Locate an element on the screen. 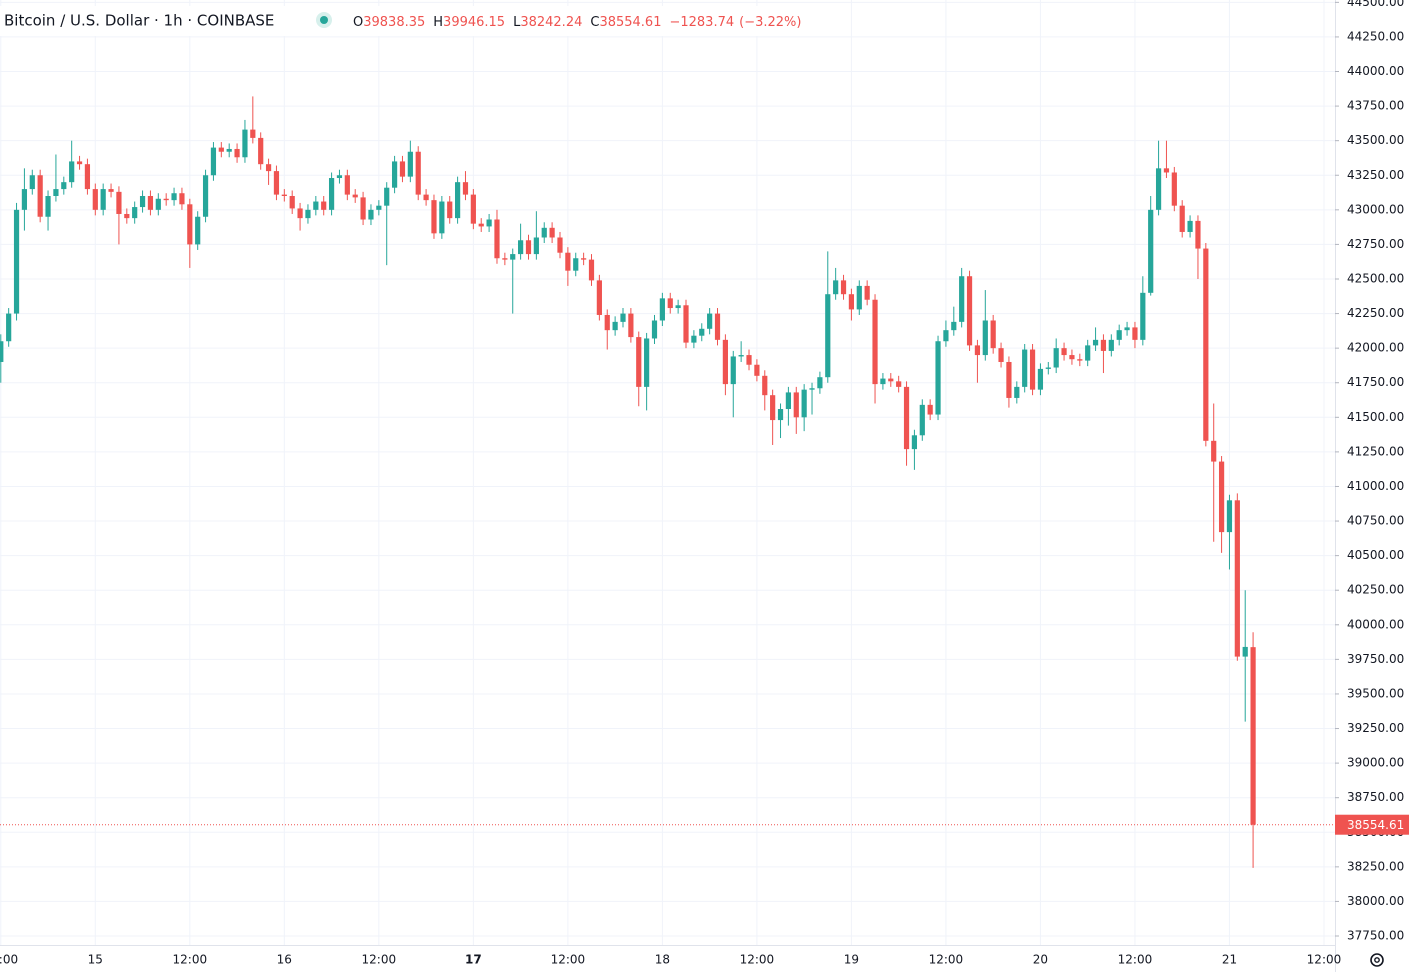  header-bg is located at coordinates (400, 21).